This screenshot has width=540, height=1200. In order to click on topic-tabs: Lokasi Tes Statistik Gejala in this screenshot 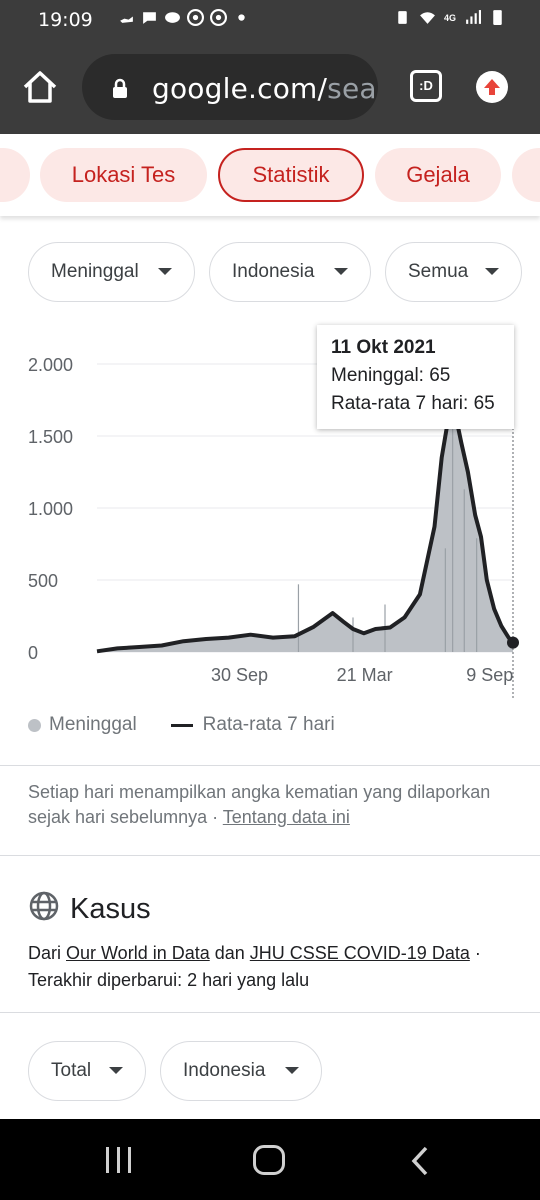, I will do `click(270, 175)`.